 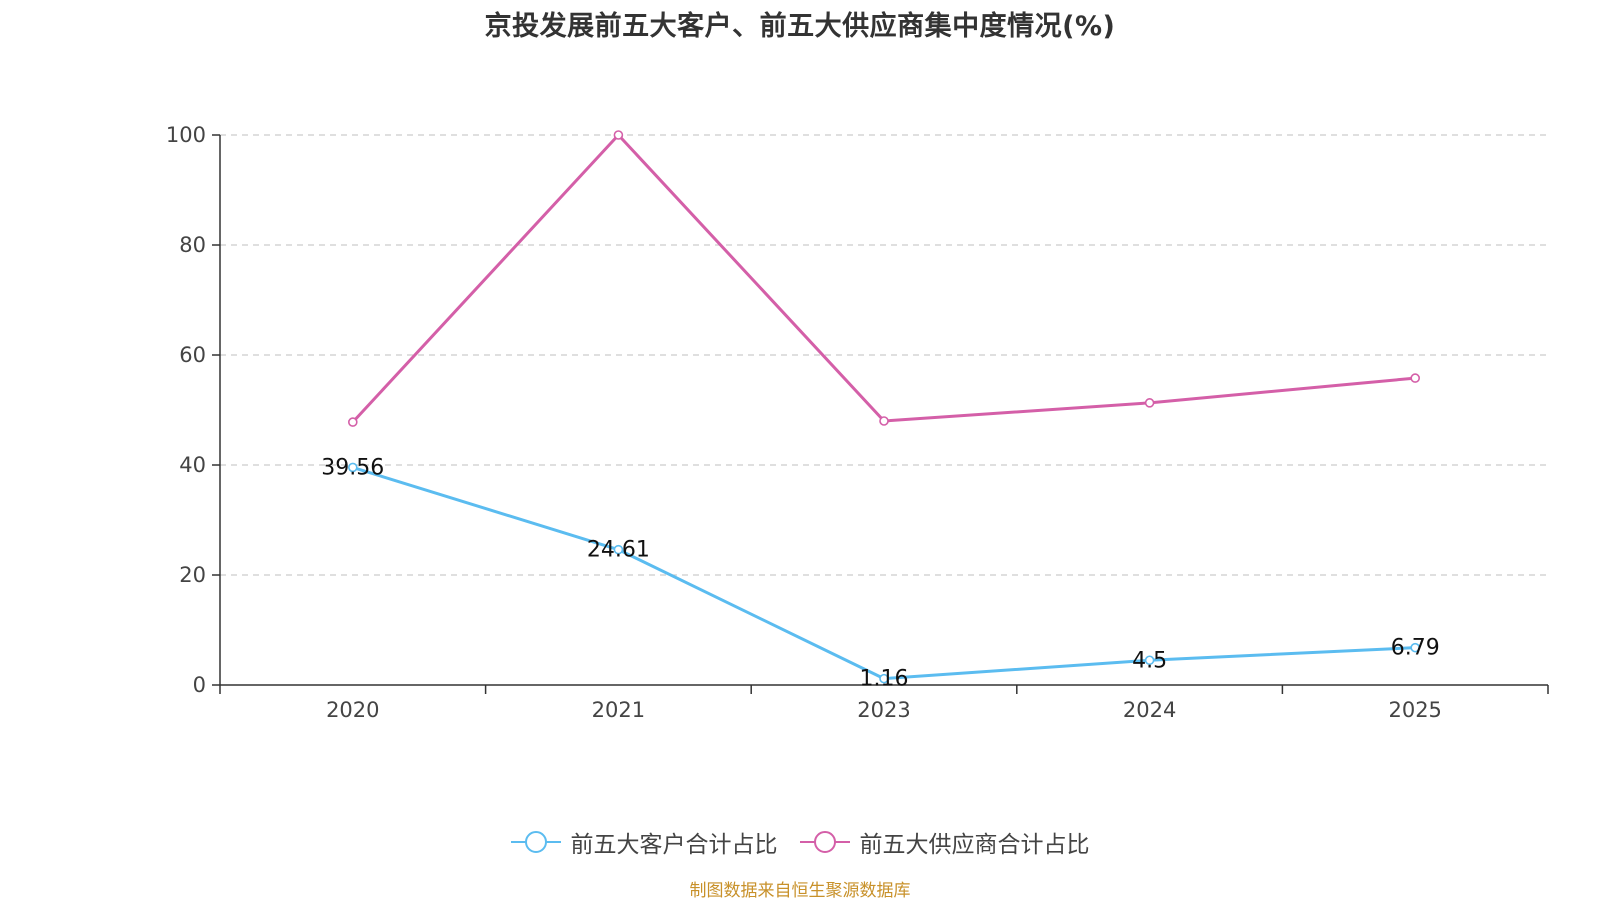 I want to click on y-tick-label: 100, so click(x=186, y=135).